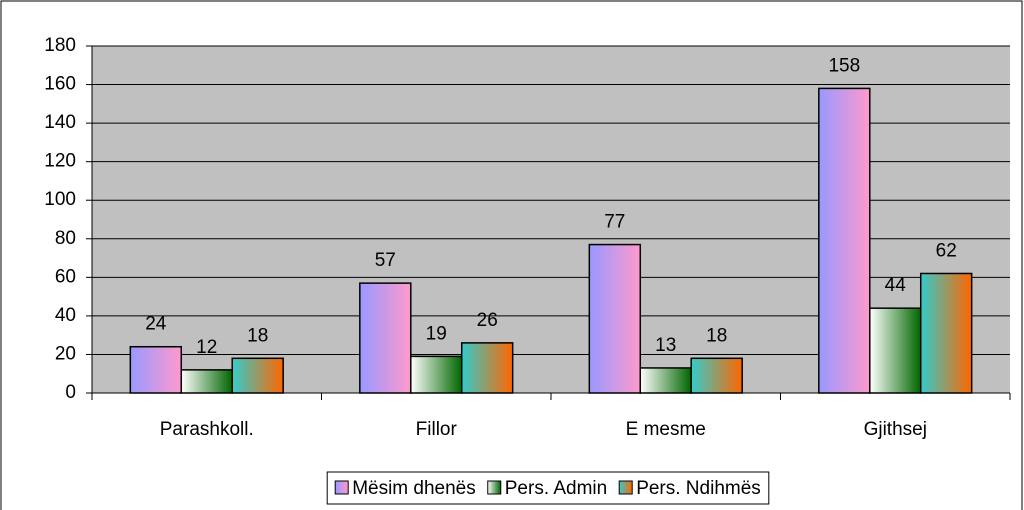 This screenshot has height=510, width=1024. Describe the element at coordinates (60, 45) in the screenshot. I see `y-tick-label: 180` at that location.